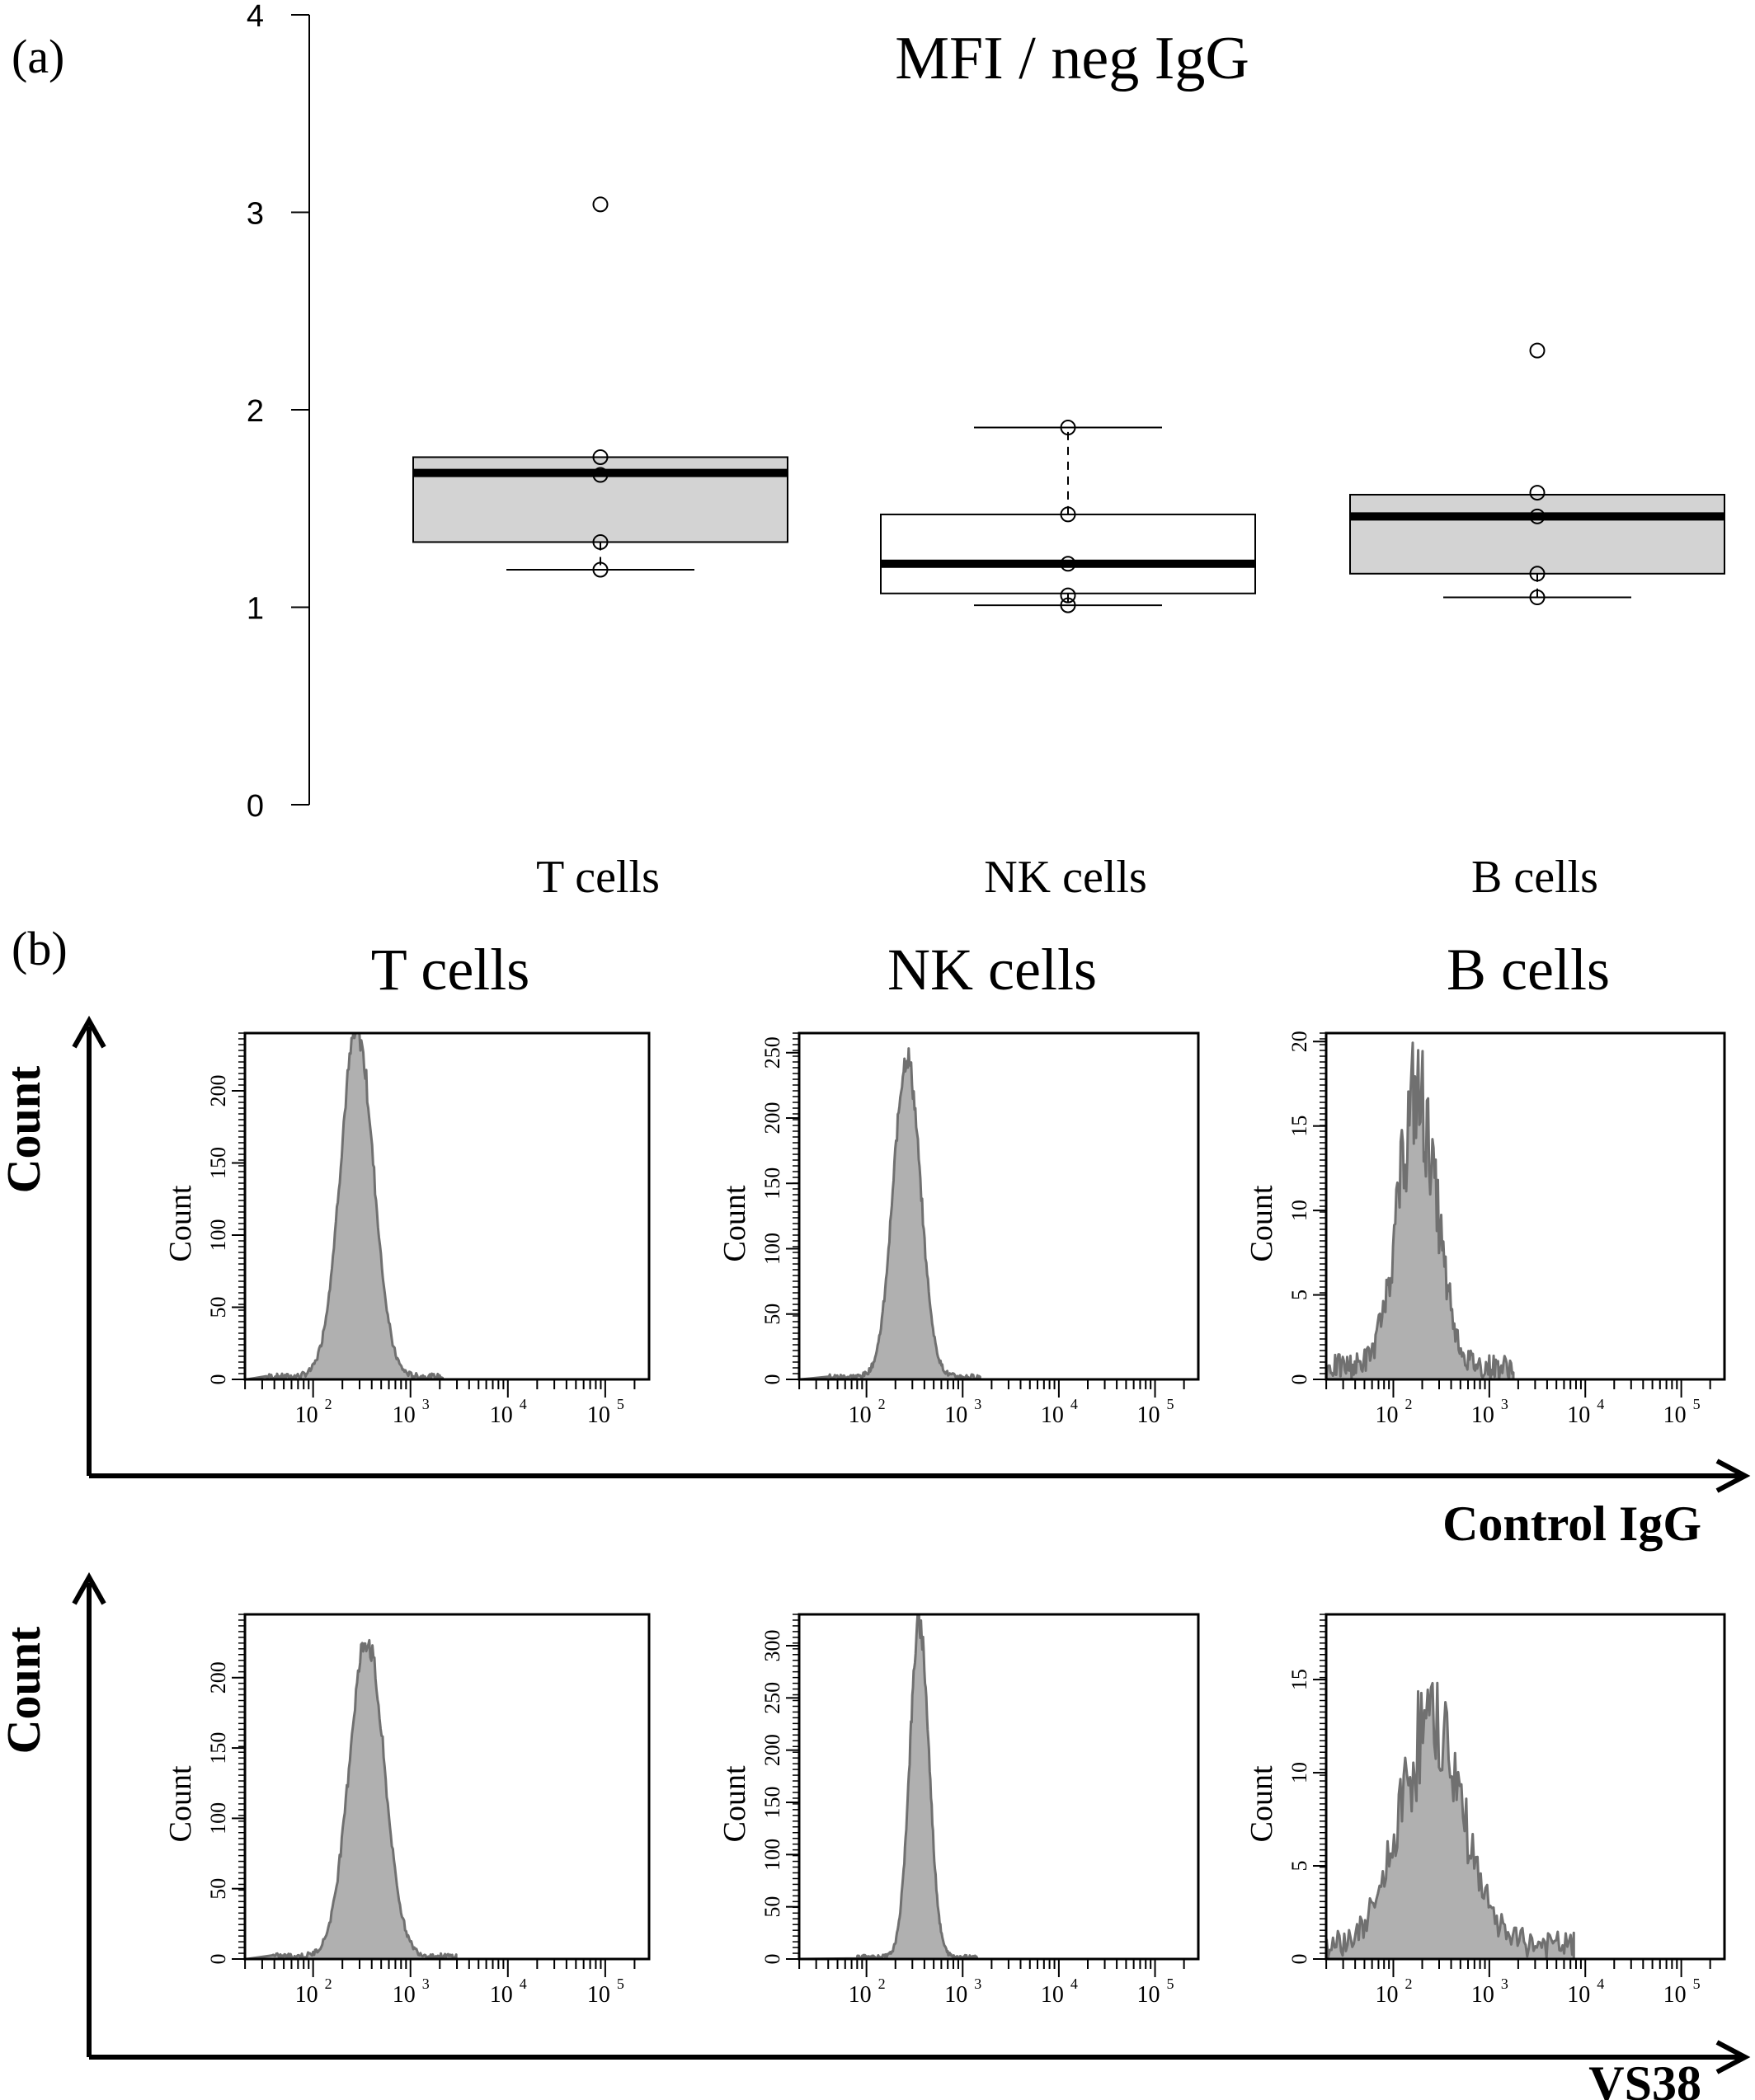 The height and width of the screenshot is (2100, 1755). What do you see at coordinates (999, 1206) in the screenshot?
I see `hist-control-igg-nk-cells-frame` at bounding box center [999, 1206].